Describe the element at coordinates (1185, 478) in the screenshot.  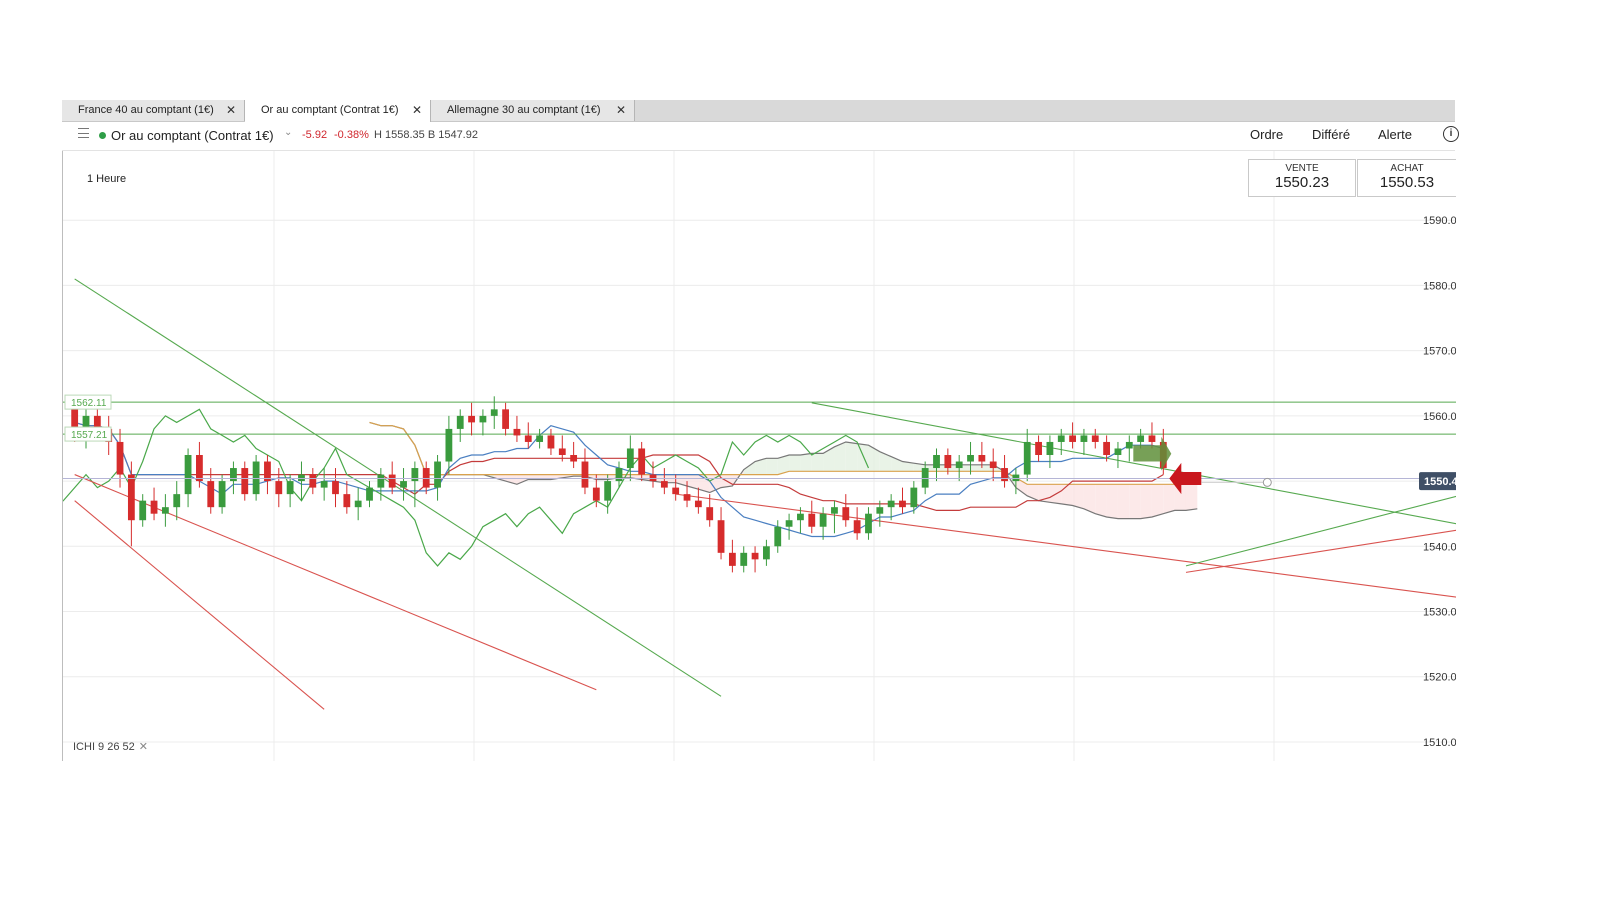
I see `sell-arrow-icon` at that location.